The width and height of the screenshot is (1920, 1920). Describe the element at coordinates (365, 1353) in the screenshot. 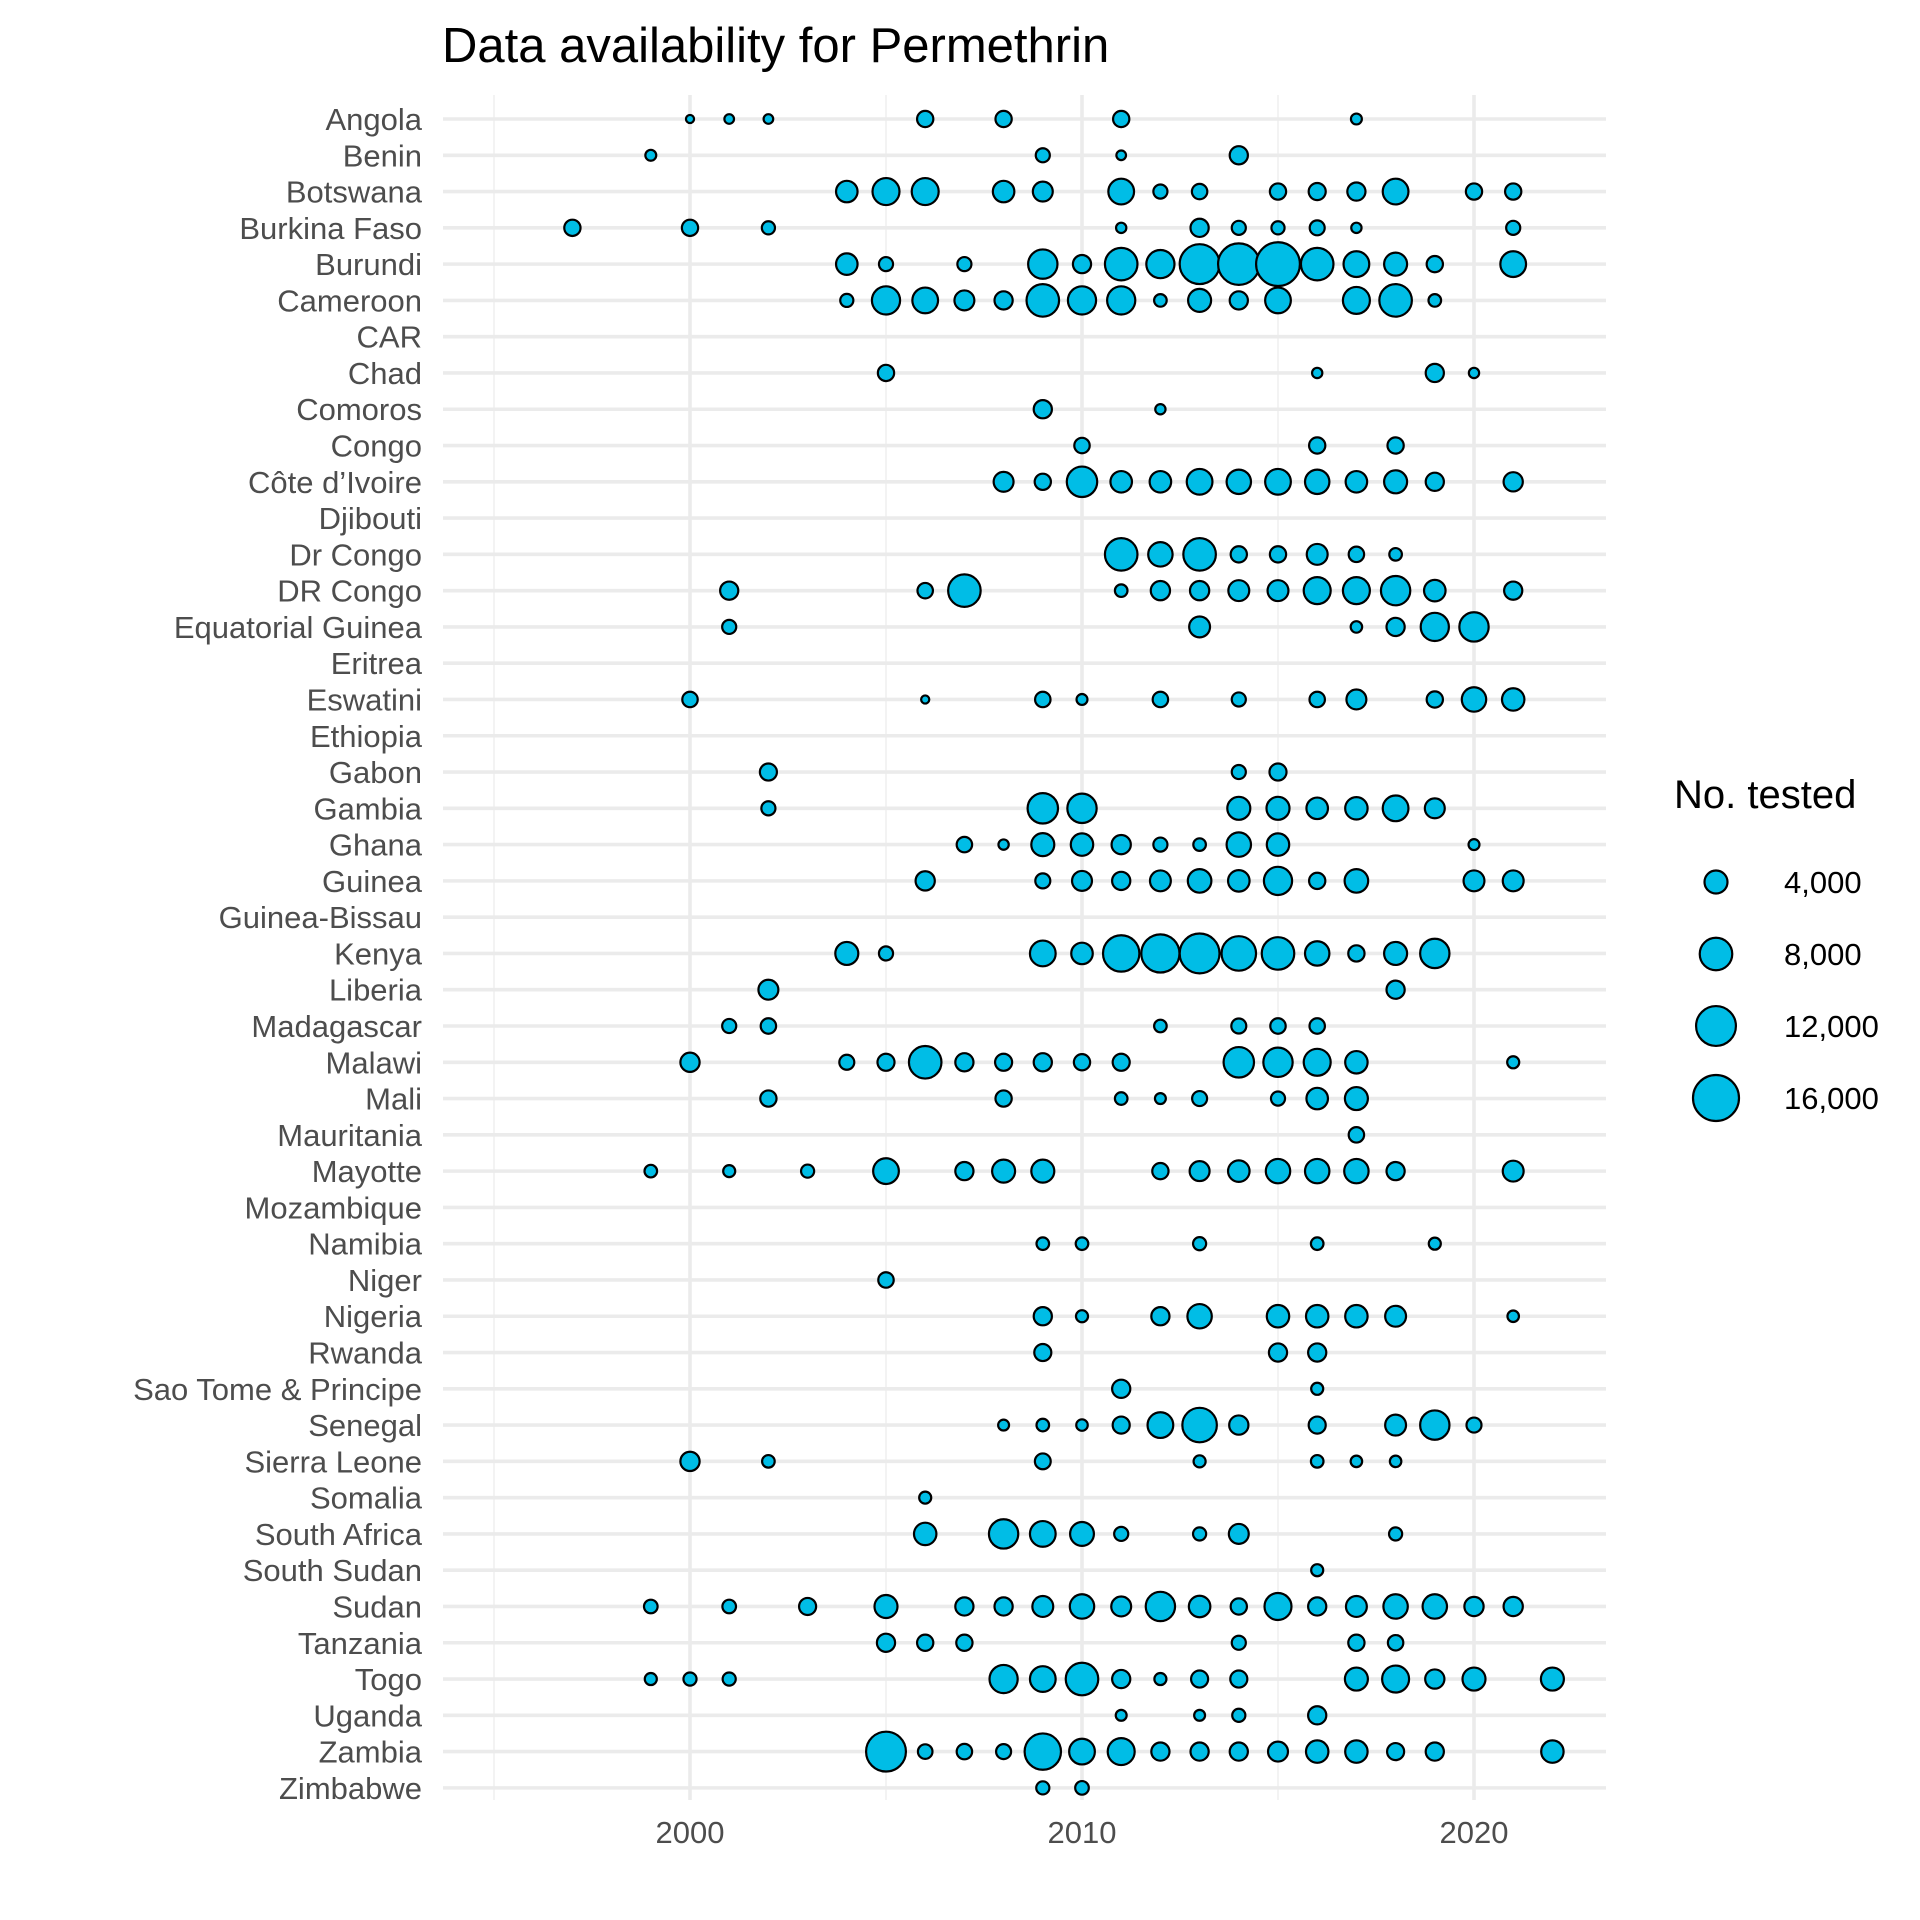

I see `y-tick-label: Rwanda` at that location.